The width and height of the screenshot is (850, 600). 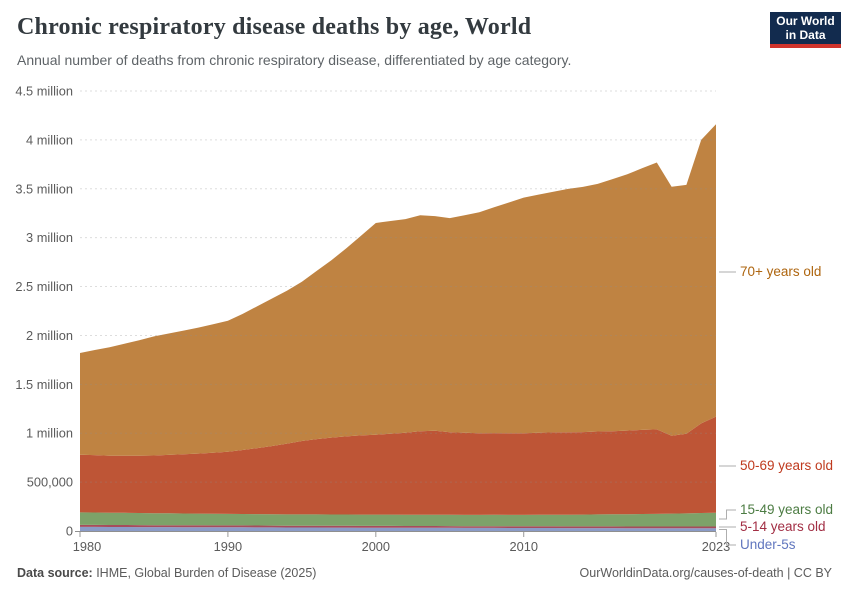 What do you see at coordinates (228, 546) in the screenshot?
I see `x-axis-label: 1990` at bounding box center [228, 546].